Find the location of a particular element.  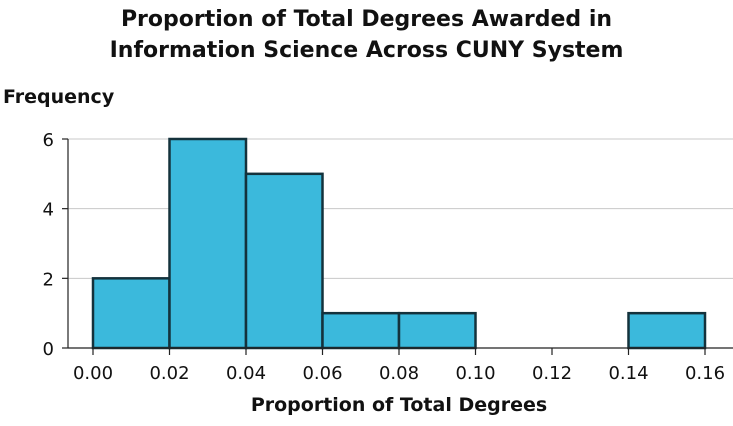

x-tick-label: 0.10 is located at coordinates (475, 373).